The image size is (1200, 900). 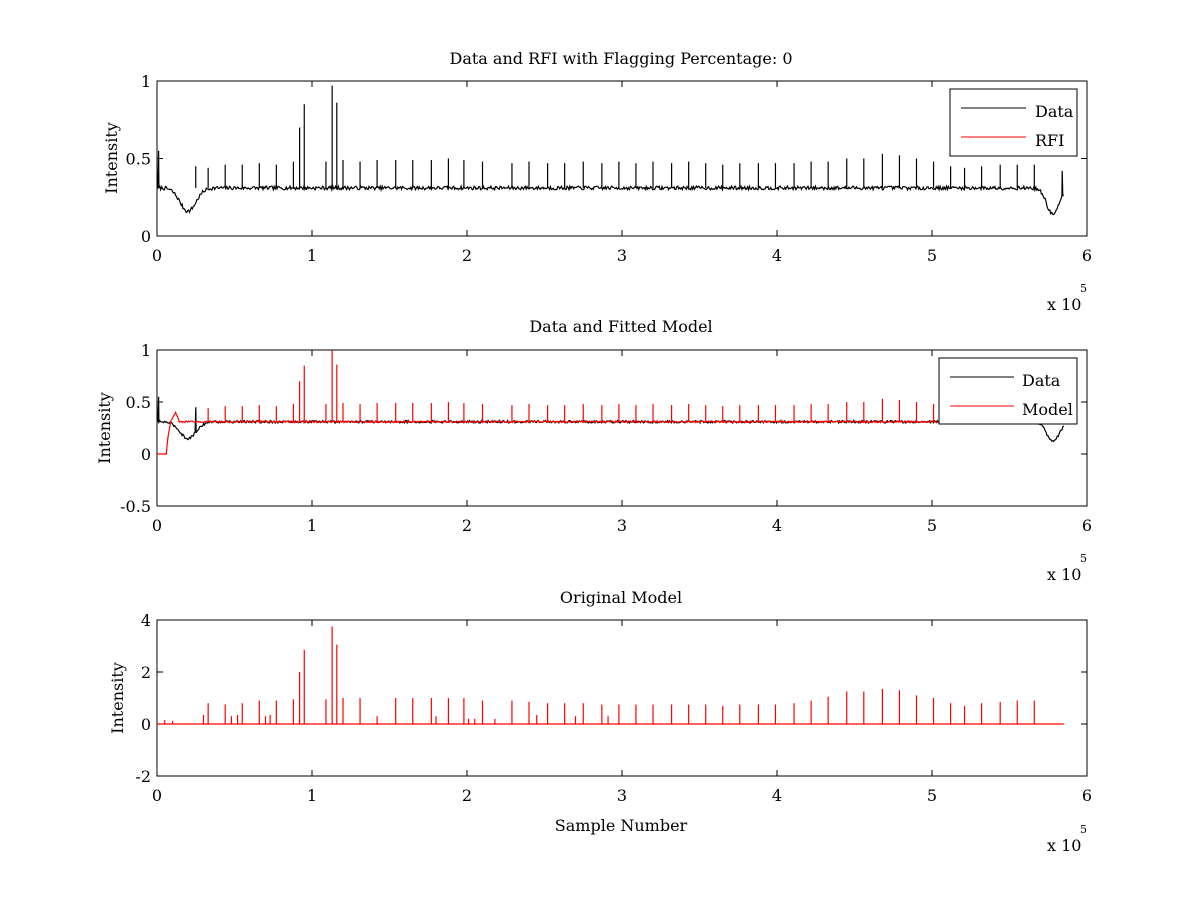 What do you see at coordinates (621, 825) in the screenshot?
I see `x-axis-label: Sample Number` at bounding box center [621, 825].